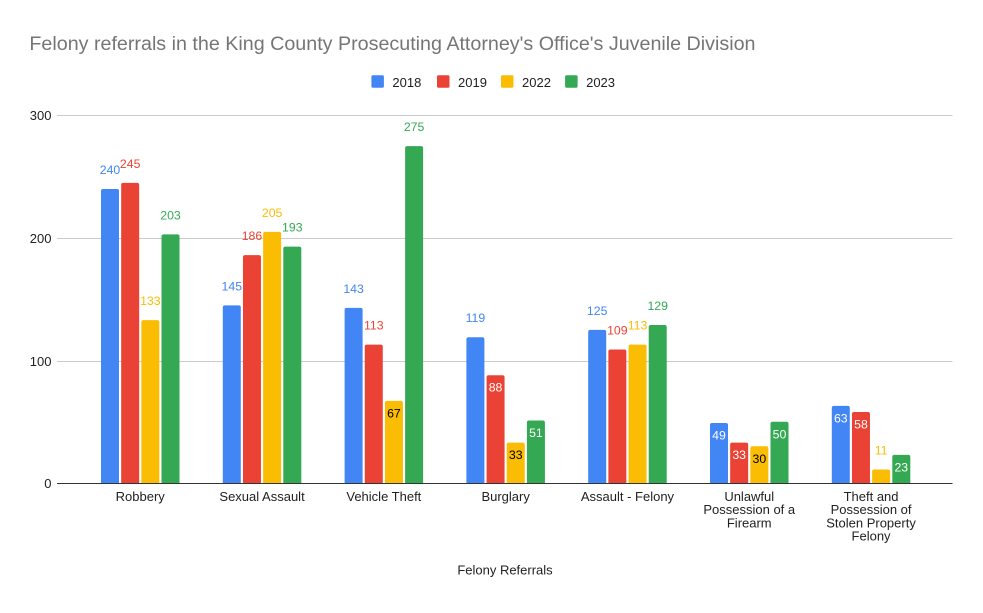 Image resolution: width=983 pixels, height=613 pixels. I want to click on svg-text: 200, so click(41, 238).